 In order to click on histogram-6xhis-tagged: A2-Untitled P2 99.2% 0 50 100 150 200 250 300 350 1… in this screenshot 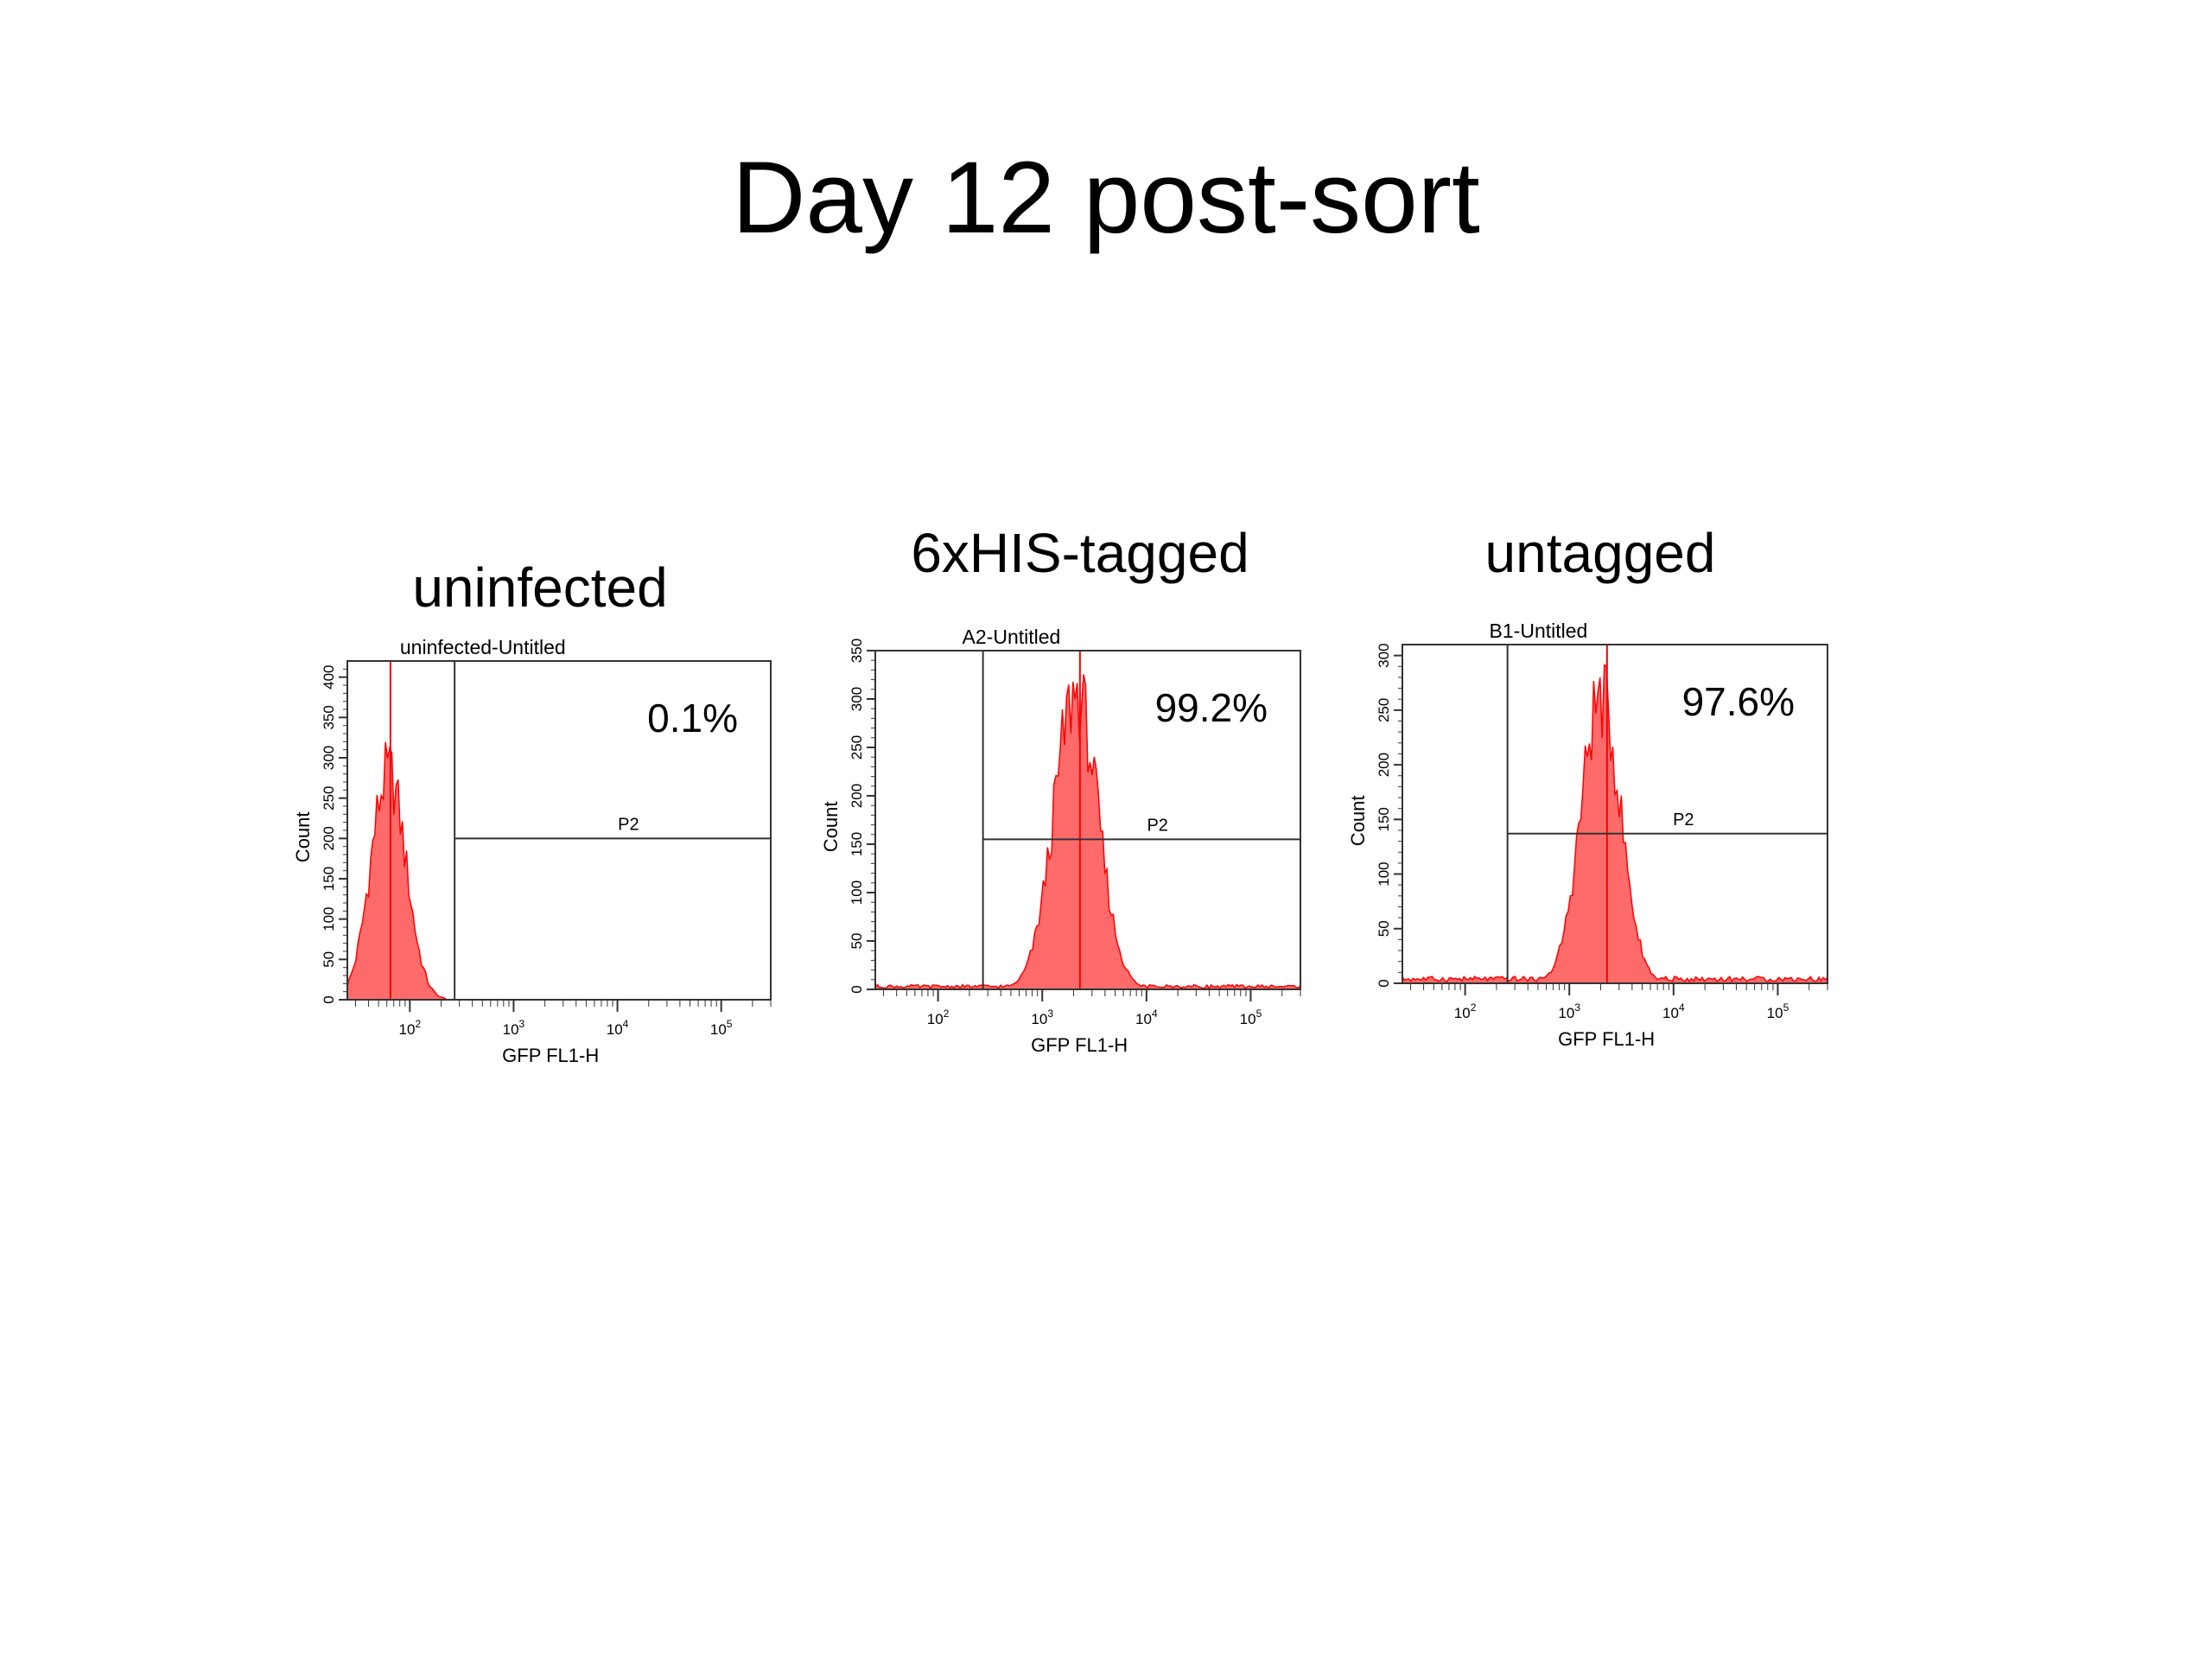, I will do `click(1060, 841)`.